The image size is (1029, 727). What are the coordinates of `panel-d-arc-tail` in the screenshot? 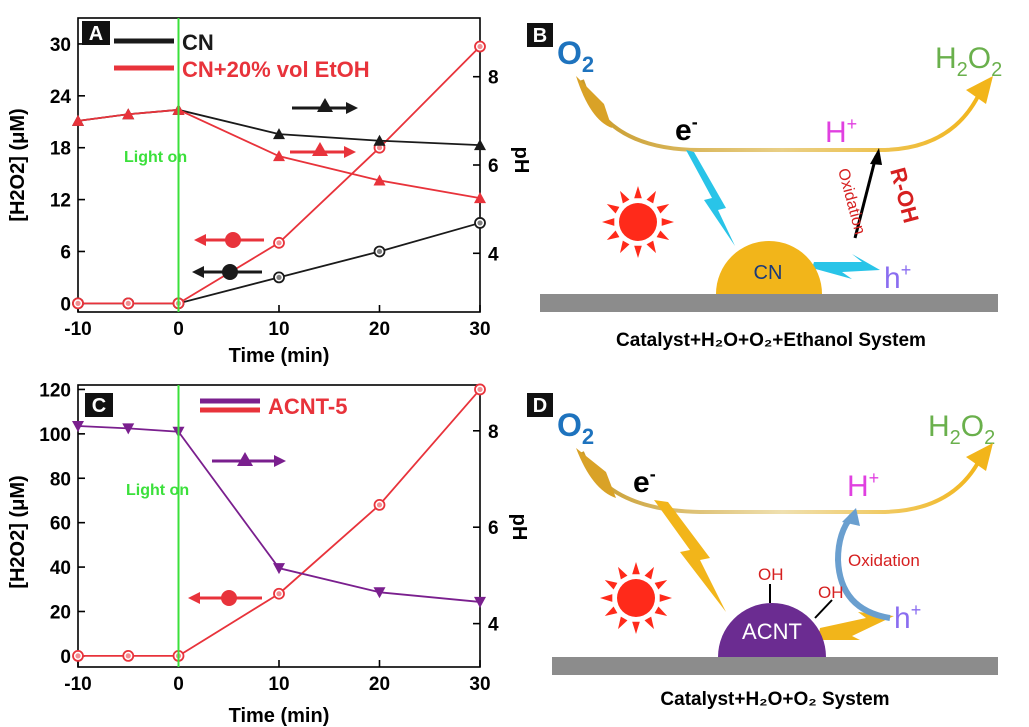 It's located at (596, 473).